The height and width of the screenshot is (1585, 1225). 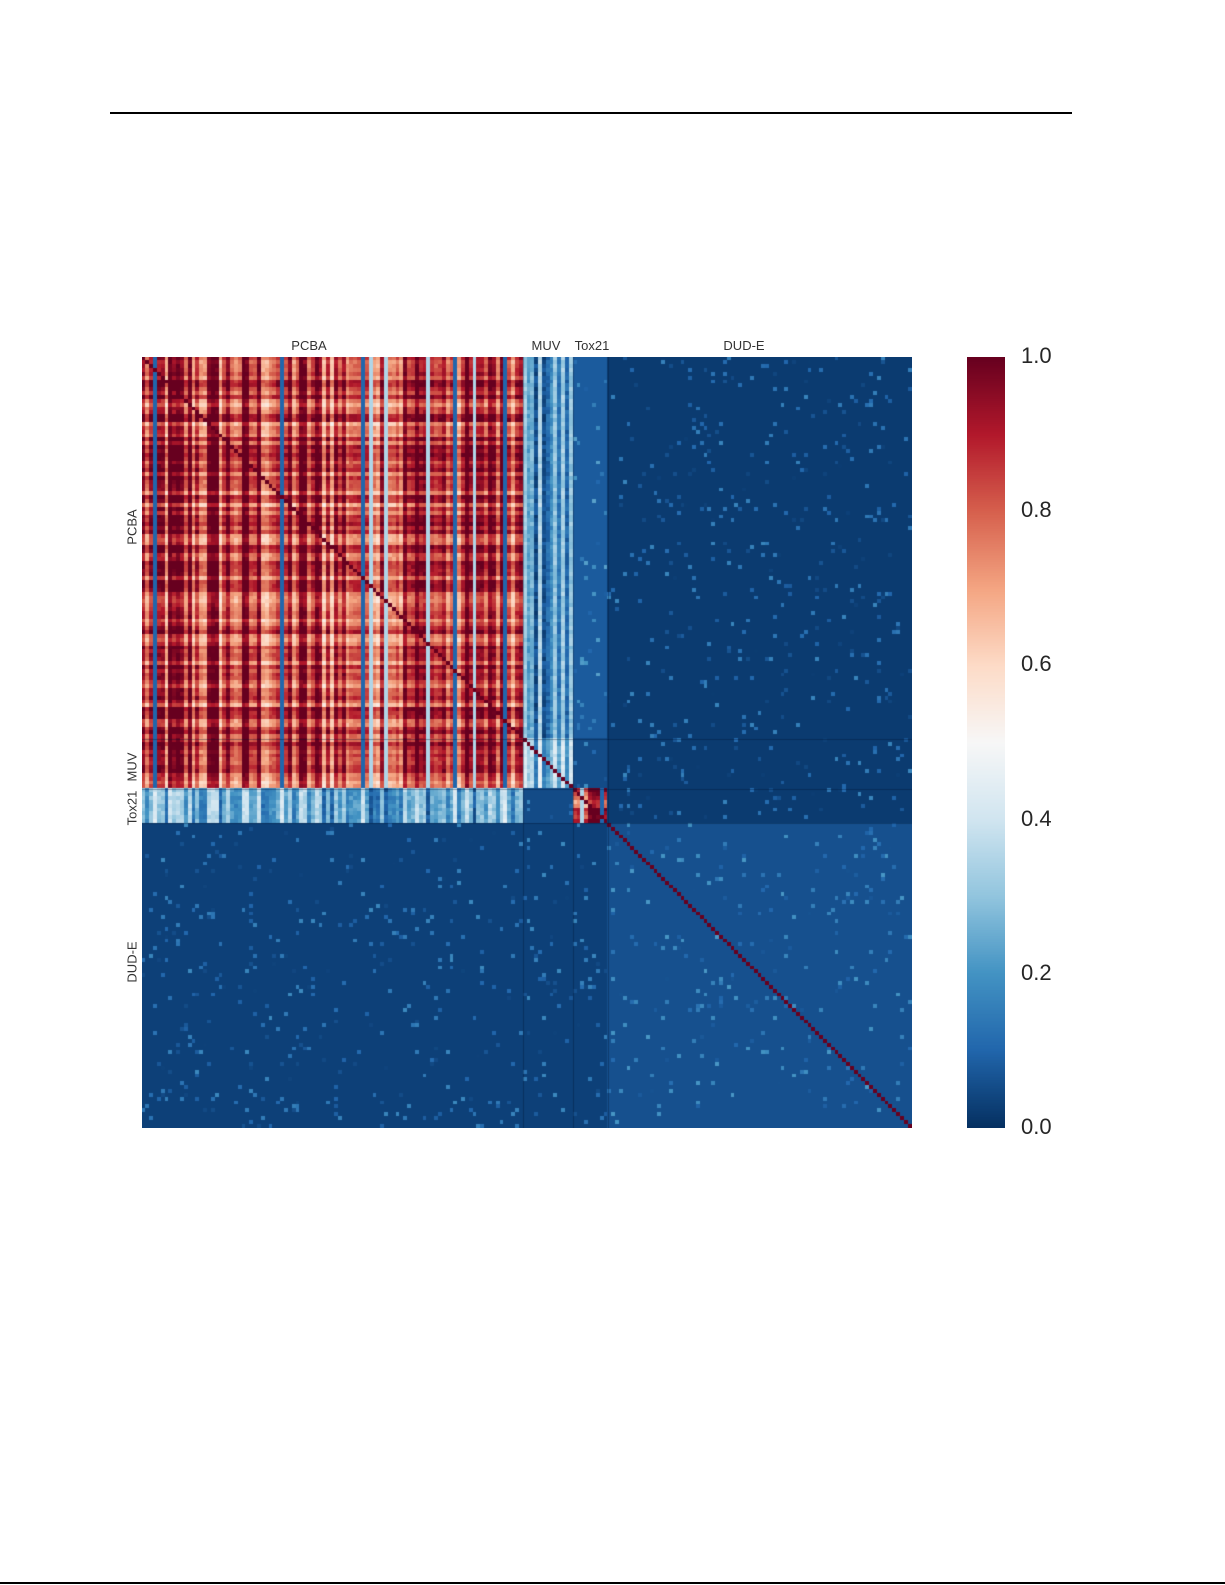 I want to click on colorbar-tick-0-0: 0.0, so click(x=1036, y=1126).